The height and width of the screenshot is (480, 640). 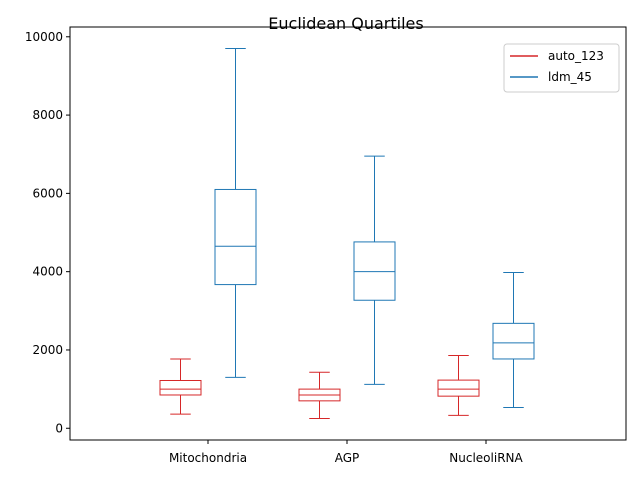 I want to click on y-tick-label: 2000, so click(x=47, y=350).